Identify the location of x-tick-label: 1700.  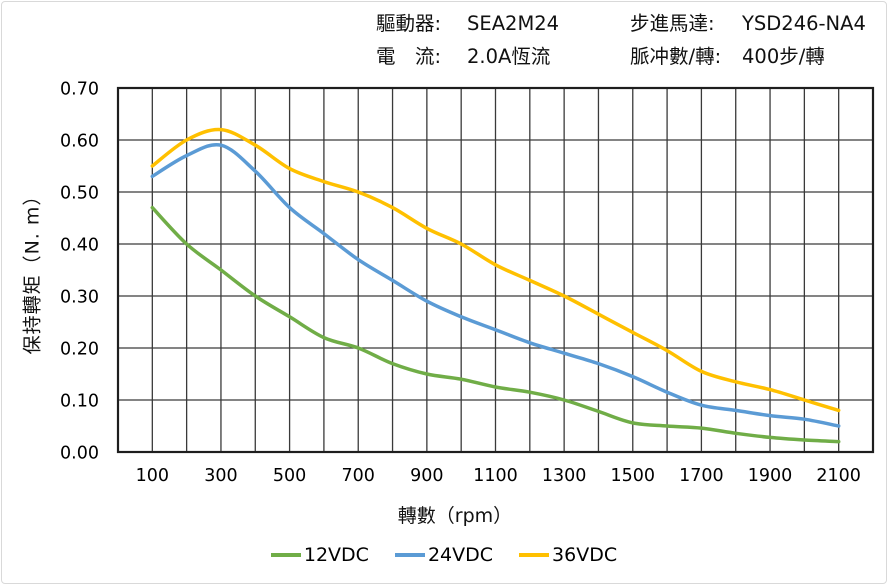
(701, 476).